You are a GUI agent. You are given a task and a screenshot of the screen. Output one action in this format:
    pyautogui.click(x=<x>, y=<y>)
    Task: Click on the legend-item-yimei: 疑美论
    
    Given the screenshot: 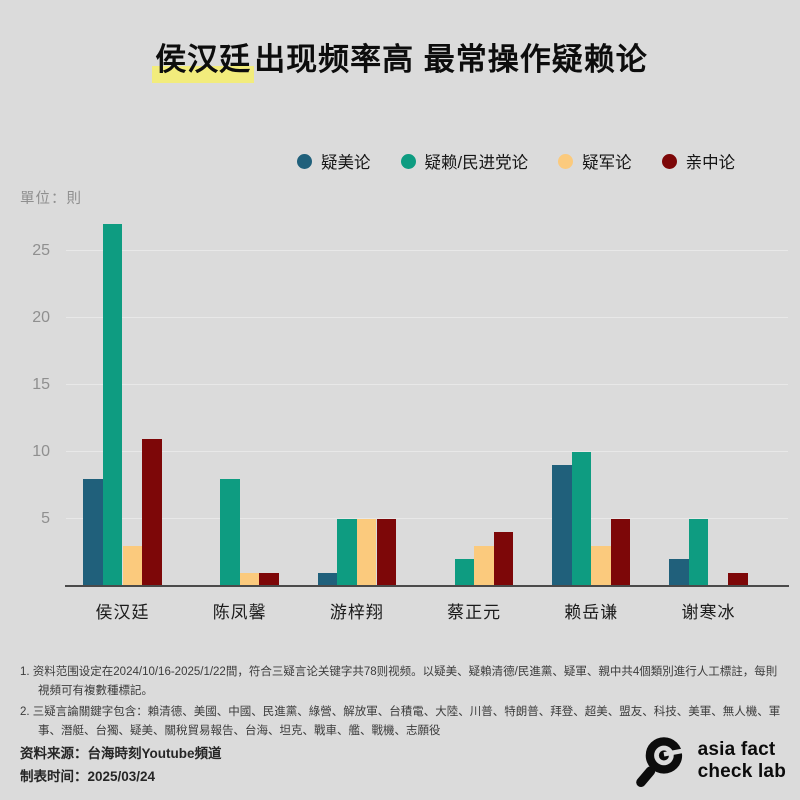 What is the action you would take?
    pyautogui.click(x=334, y=161)
    